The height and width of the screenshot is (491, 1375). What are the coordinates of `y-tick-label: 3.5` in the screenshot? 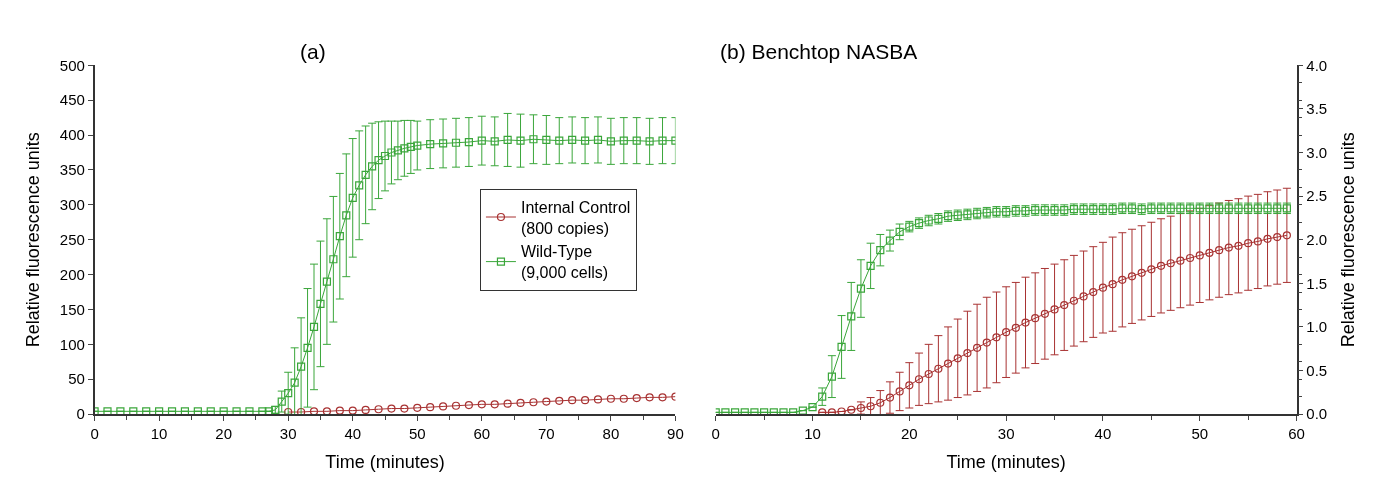 It's located at (1317, 109).